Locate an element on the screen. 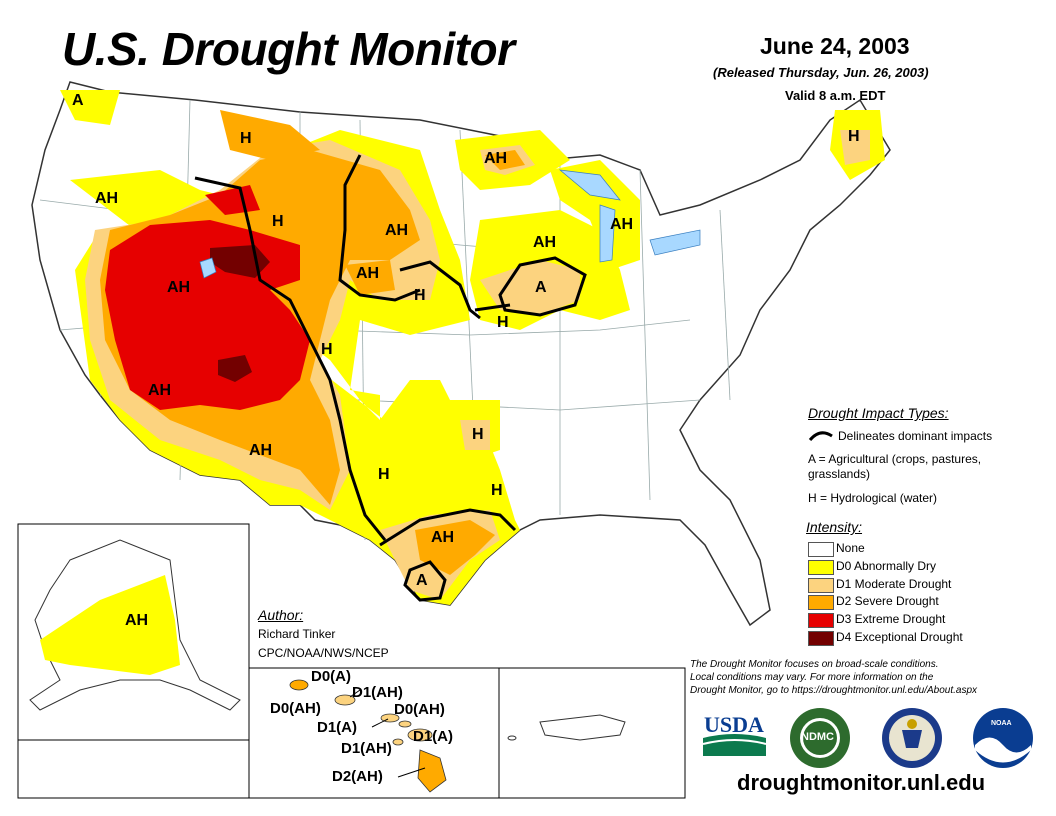 The image size is (1056, 816). page-title: U.S. Drought Monitor is located at coordinates (288, 49).